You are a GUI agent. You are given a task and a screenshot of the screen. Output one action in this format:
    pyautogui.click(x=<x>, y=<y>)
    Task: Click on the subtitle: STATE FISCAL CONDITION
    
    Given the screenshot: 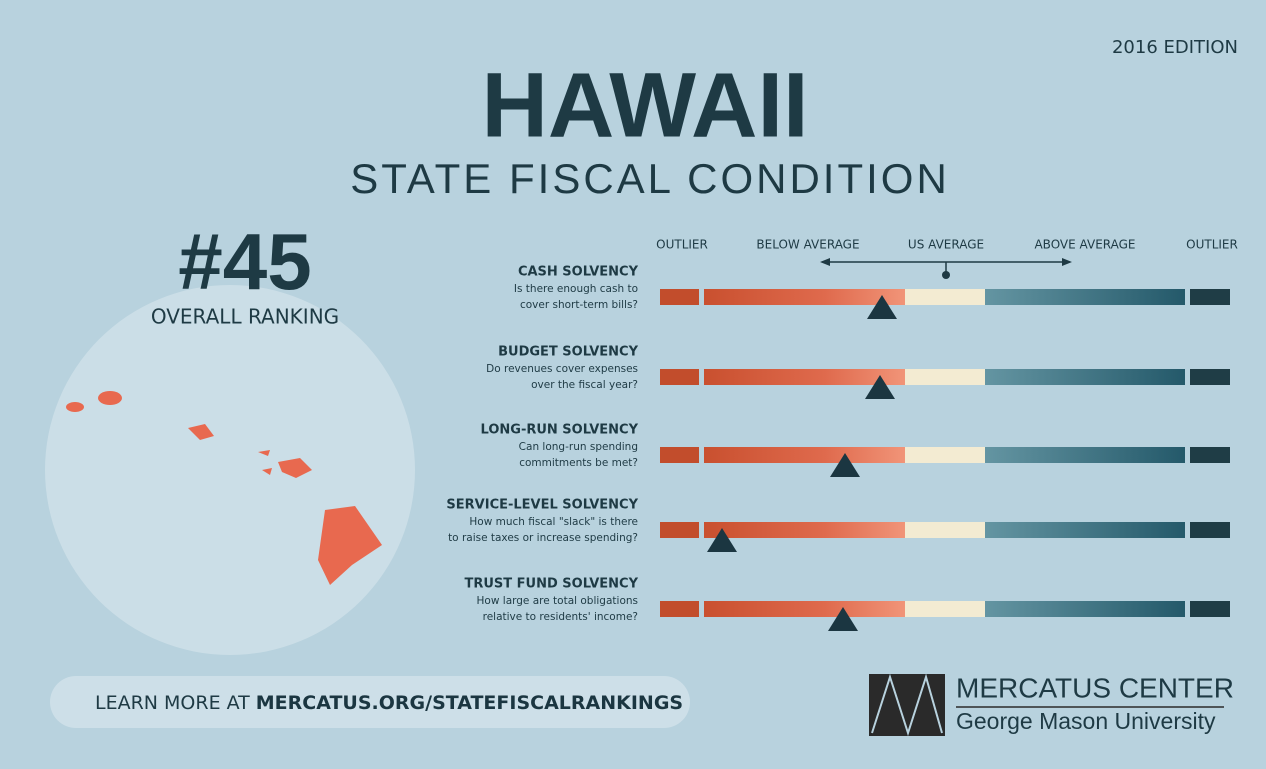 What is the action you would take?
    pyautogui.click(x=650, y=178)
    